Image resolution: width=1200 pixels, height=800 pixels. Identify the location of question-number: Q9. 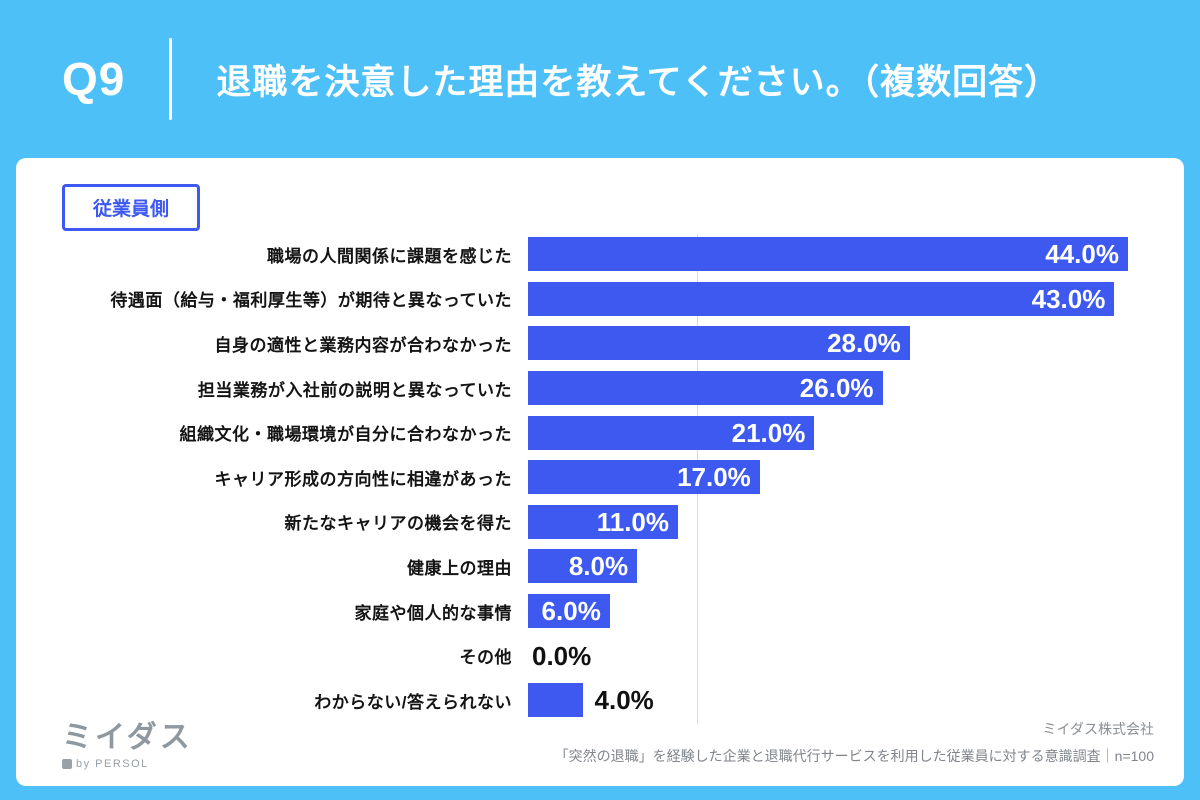
(94, 79).